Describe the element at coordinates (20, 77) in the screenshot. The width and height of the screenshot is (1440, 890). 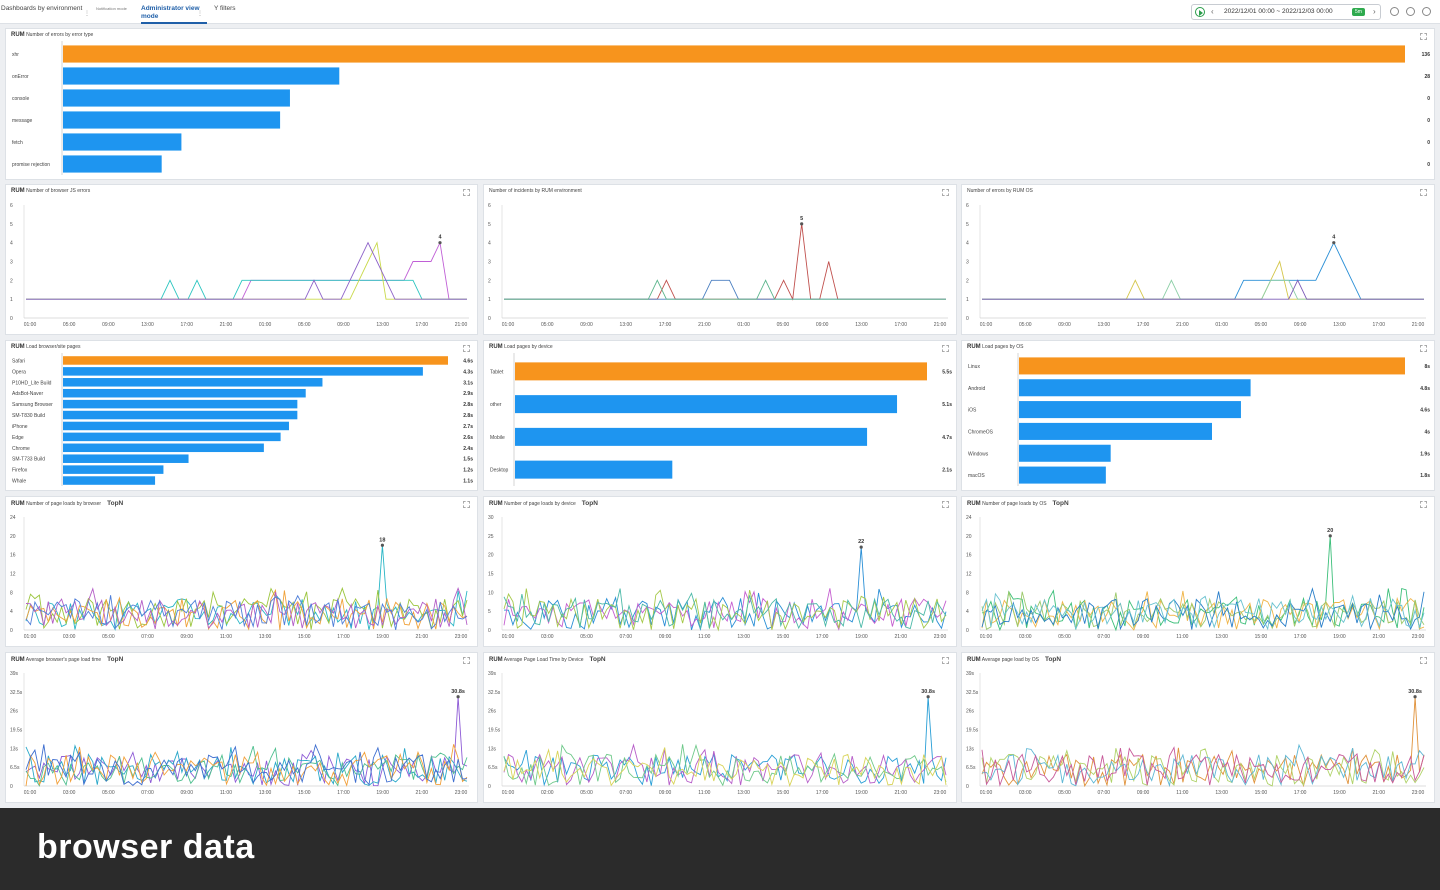
I see `category-label: onError` at that location.